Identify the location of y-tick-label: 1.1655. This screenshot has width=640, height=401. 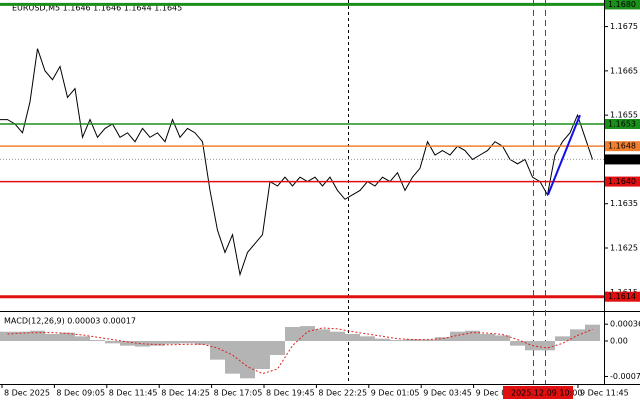
(624, 115).